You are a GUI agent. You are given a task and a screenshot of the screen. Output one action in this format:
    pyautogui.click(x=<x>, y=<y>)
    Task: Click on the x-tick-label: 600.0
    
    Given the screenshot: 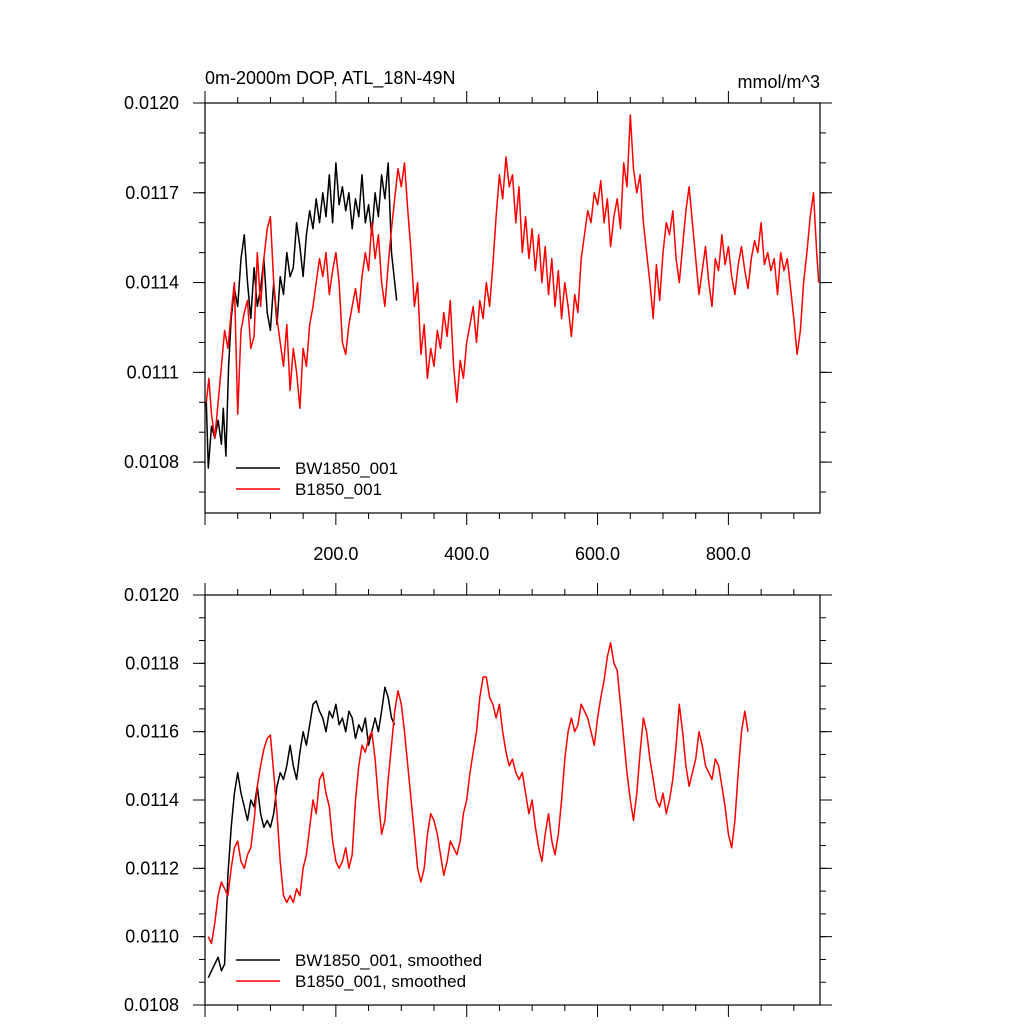 What is the action you would take?
    pyautogui.click(x=597, y=554)
    